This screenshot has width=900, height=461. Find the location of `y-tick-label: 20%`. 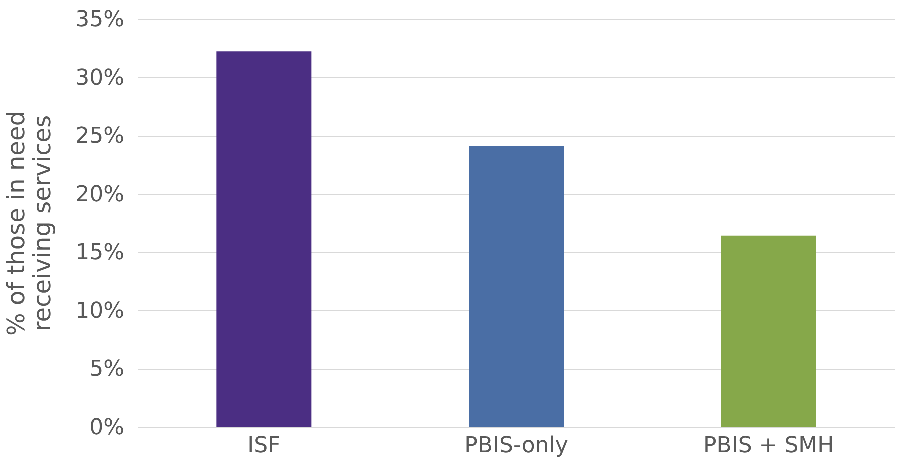

y-tick-label: 20% is located at coordinates (100, 195).